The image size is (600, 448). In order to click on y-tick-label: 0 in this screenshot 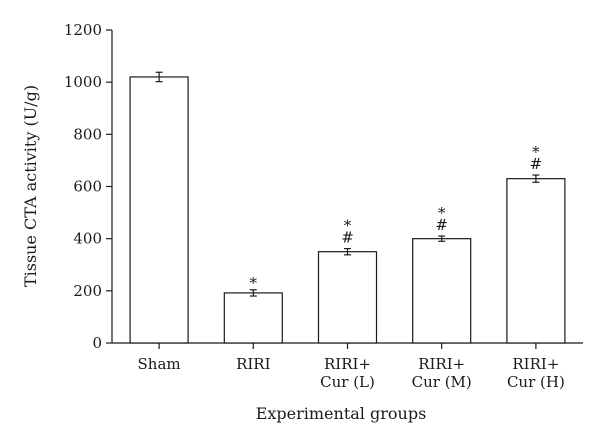, I will do `click(97, 343)`.